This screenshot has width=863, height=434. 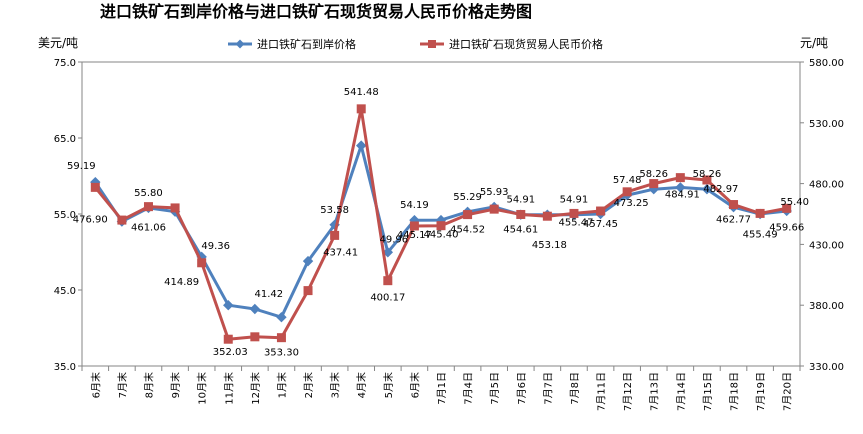 What do you see at coordinates (760, 234) in the screenshot?
I see `series-2-data-label: 455.49` at bounding box center [760, 234].